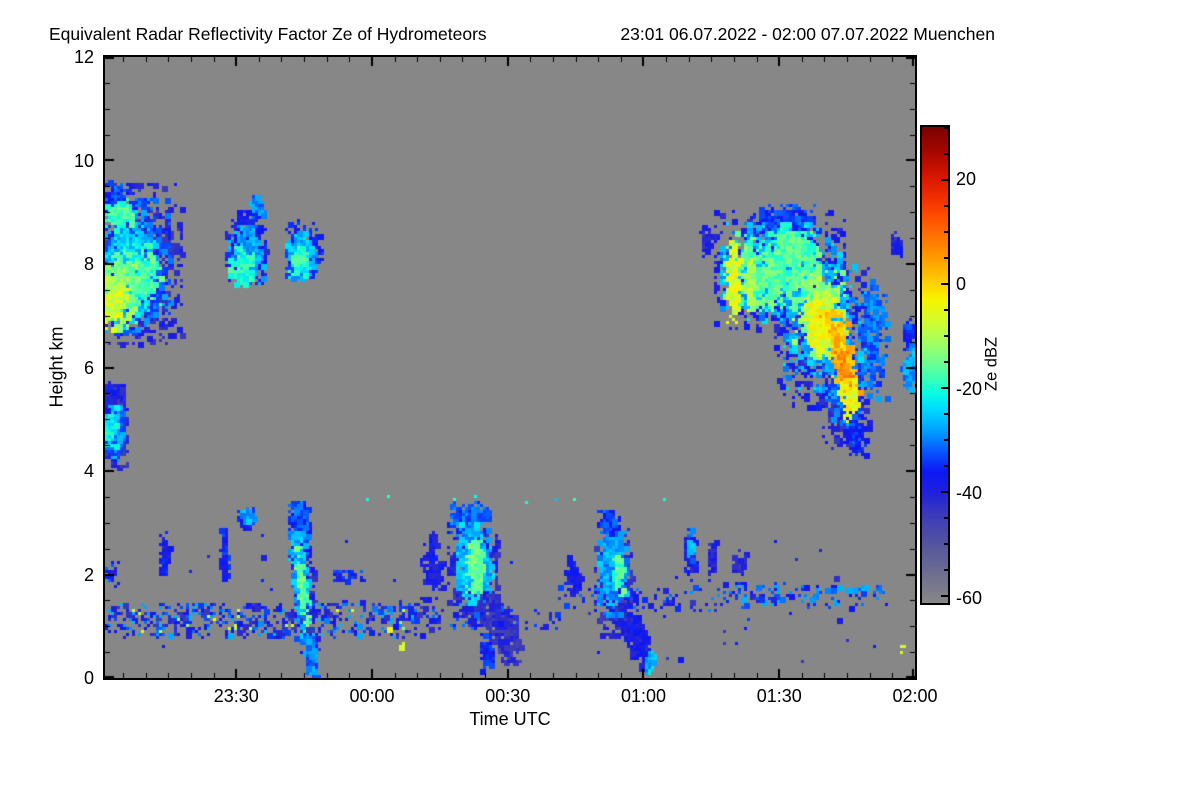 The height and width of the screenshot is (800, 1200). What do you see at coordinates (83, 57) in the screenshot?
I see `y-tick-label: 12` at bounding box center [83, 57].